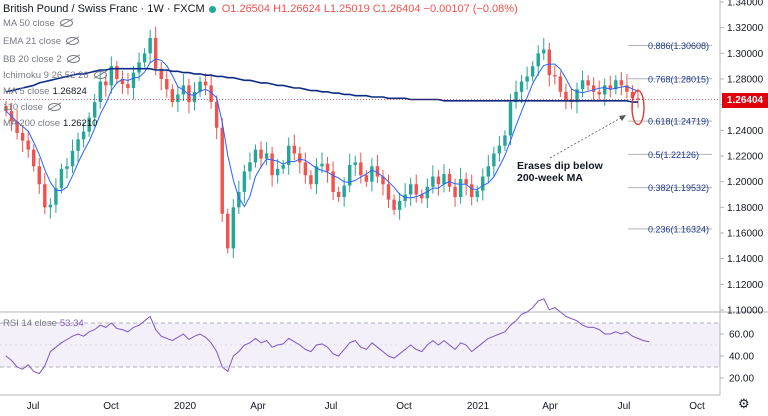 The height and width of the screenshot is (416, 768). Describe the element at coordinates (745, 54) in the screenshot. I see `y-tick-label: 1.30000` at that location.